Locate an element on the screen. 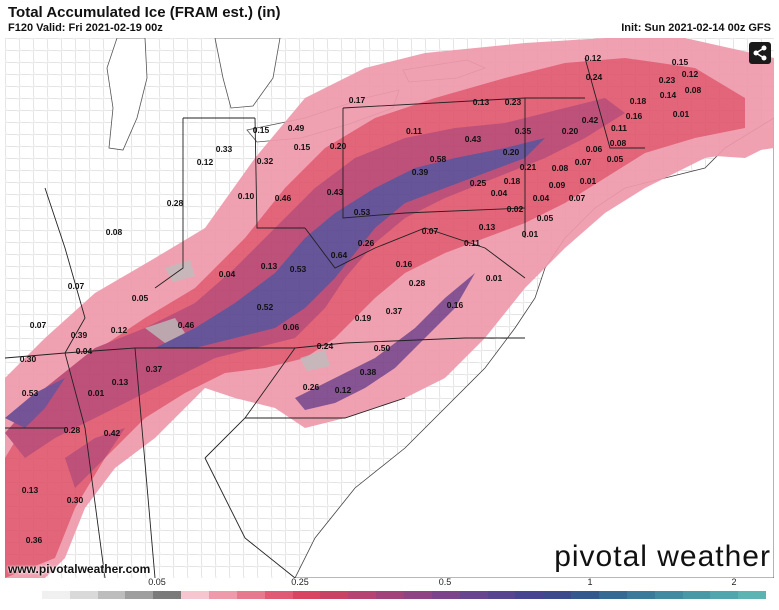 The height and width of the screenshot is (610, 779). ice-value-label: 0.35 is located at coordinates (523, 131).